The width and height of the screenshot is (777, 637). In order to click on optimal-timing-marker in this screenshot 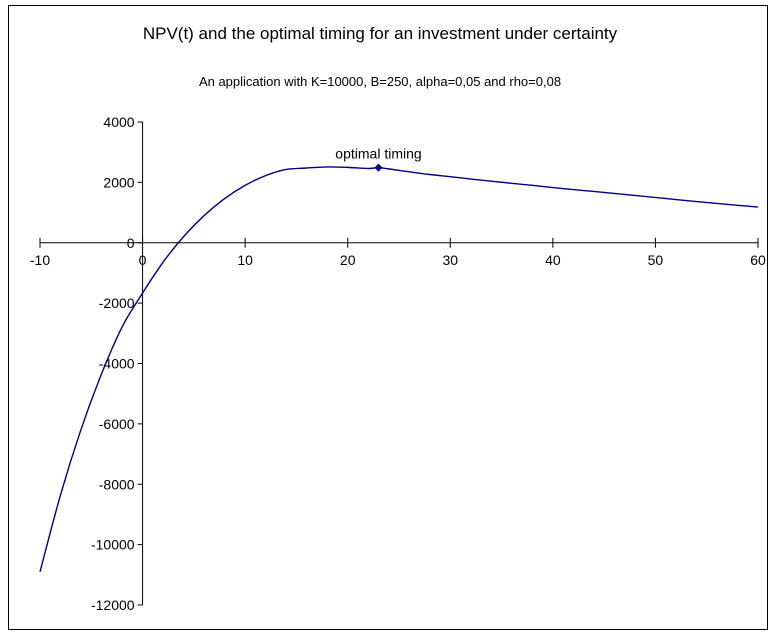, I will do `click(378, 167)`.